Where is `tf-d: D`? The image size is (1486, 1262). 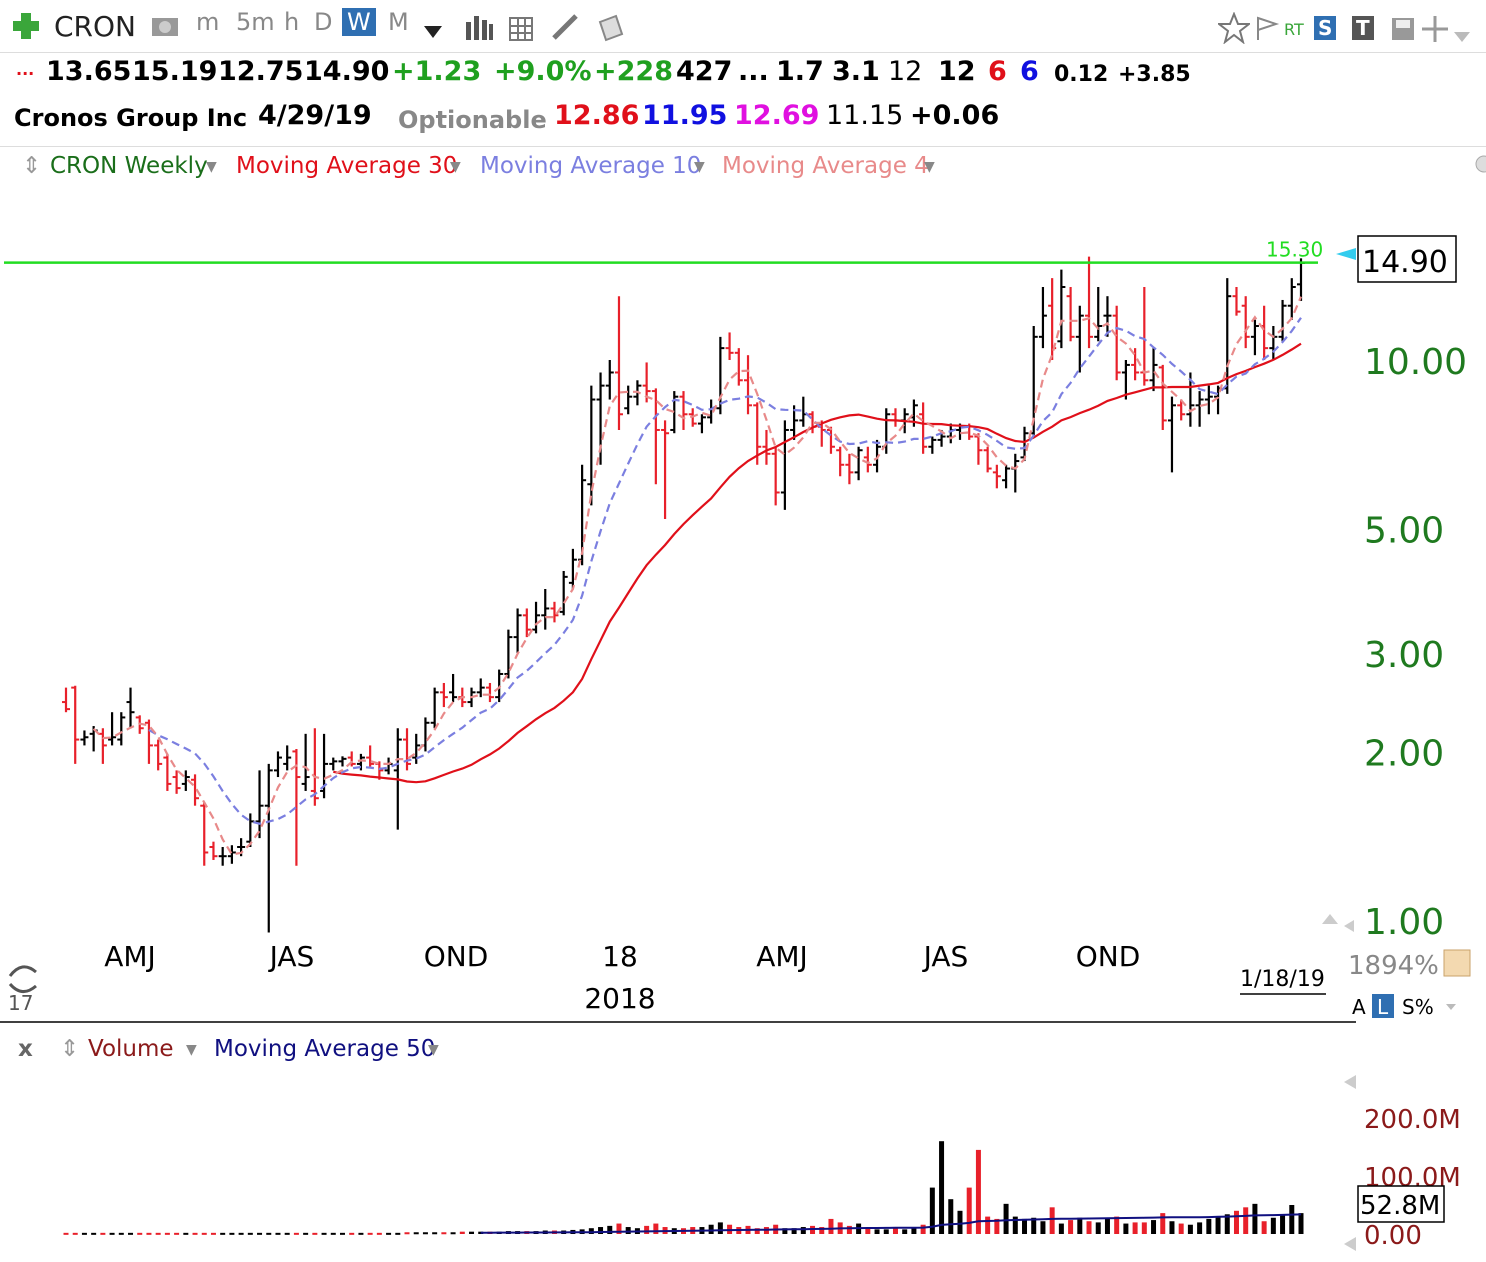
tf-d: D is located at coordinates (323, 22).